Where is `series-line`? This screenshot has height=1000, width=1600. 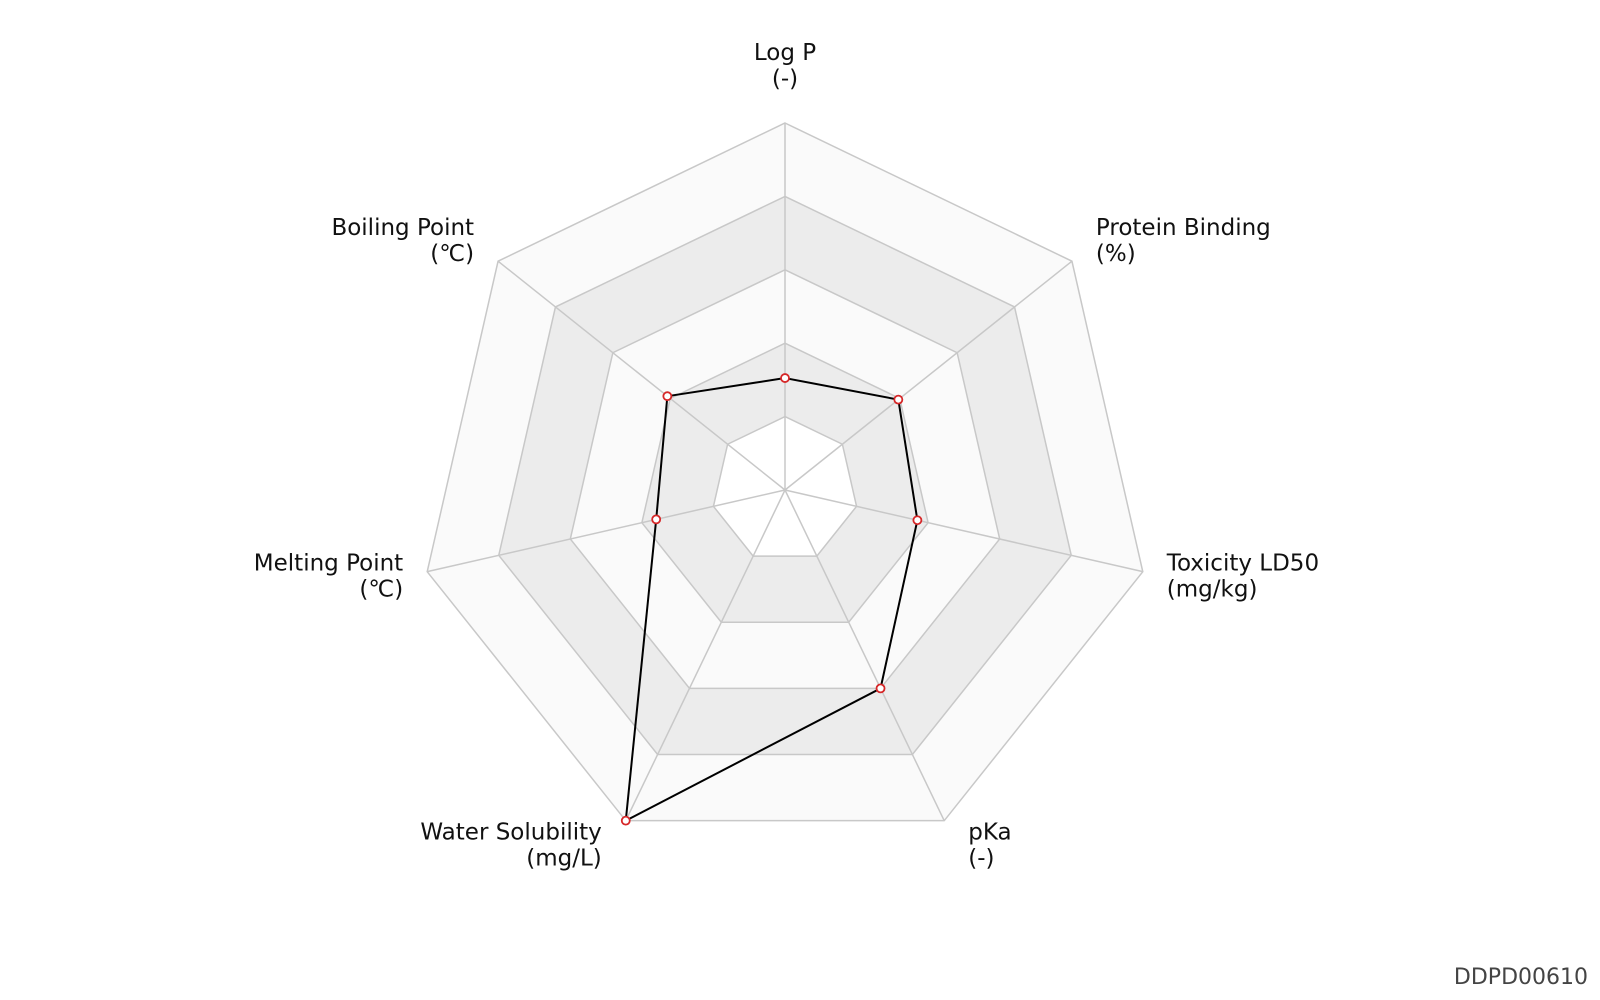
series-line is located at coordinates (771, 600).